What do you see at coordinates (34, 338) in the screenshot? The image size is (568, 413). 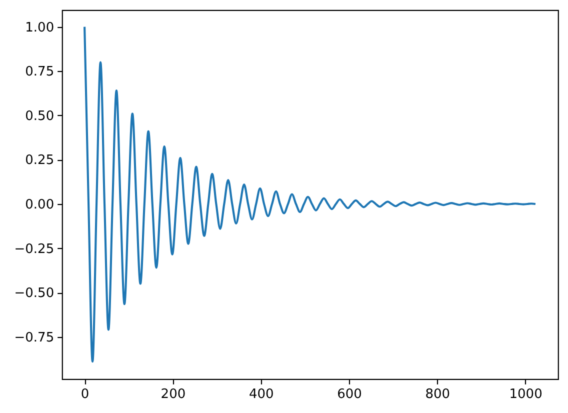 I see `y-tick-label: −0.75` at bounding box center [34, 338].